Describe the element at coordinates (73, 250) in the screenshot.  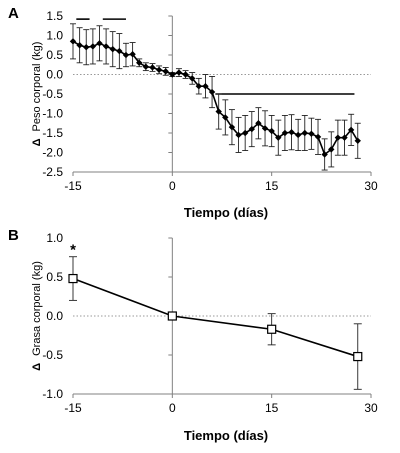
I see `panel-b-significance-asterisk: *` at that location.